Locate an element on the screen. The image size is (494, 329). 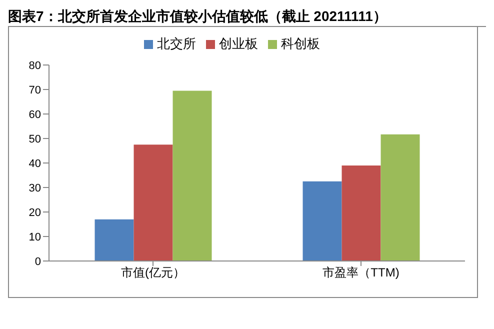
y-tick-label: 20 is located at coordinates (34, 212).